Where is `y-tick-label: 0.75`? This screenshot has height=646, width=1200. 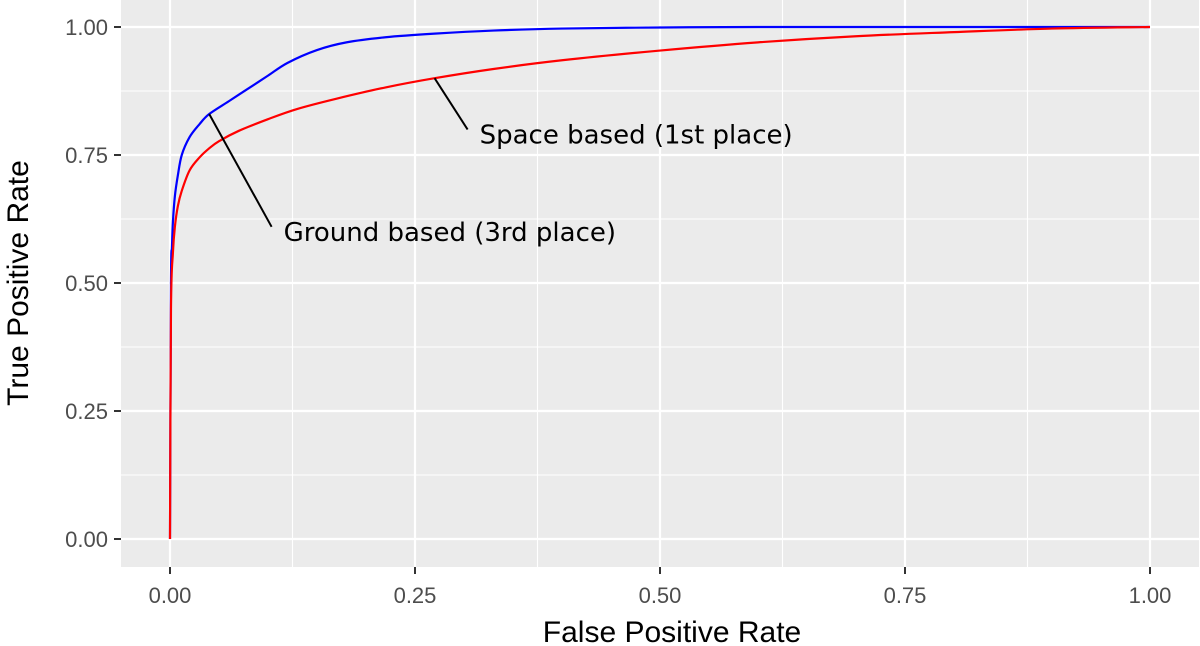 y-tick-label: 0.75 is located at coordinates (86, 155).